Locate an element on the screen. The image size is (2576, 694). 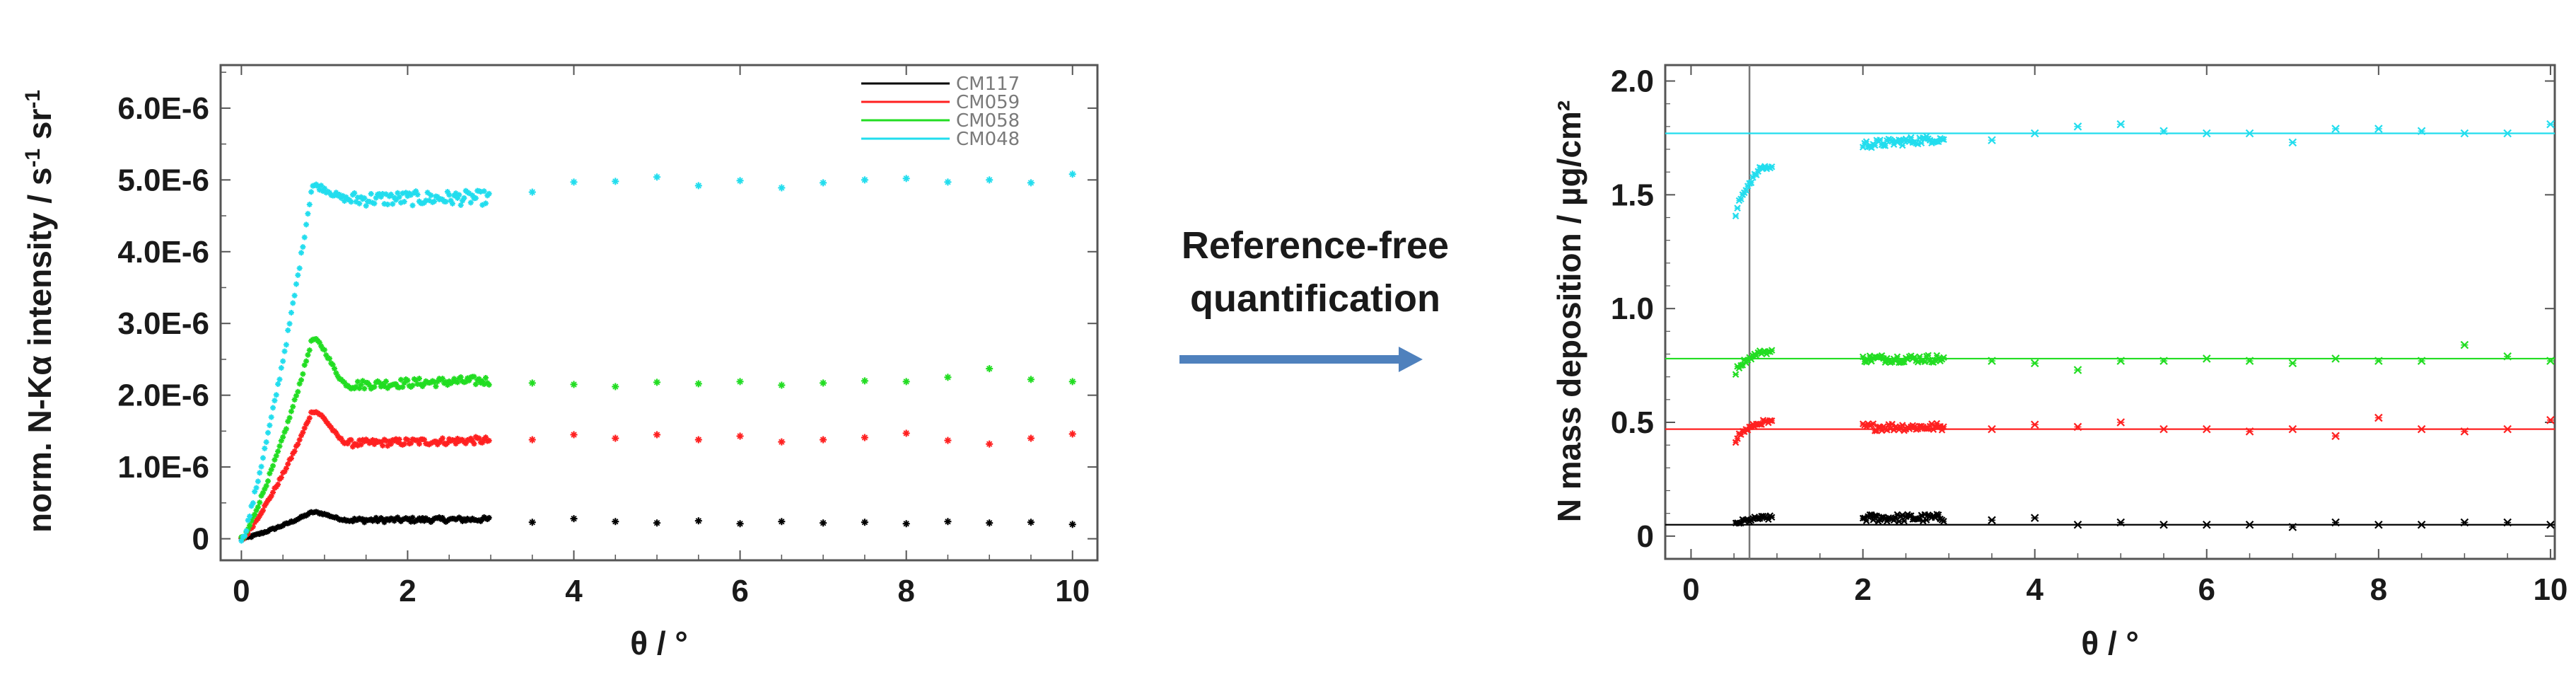
right-x-tick-label: 6 is located at coordinates (2206, 589).